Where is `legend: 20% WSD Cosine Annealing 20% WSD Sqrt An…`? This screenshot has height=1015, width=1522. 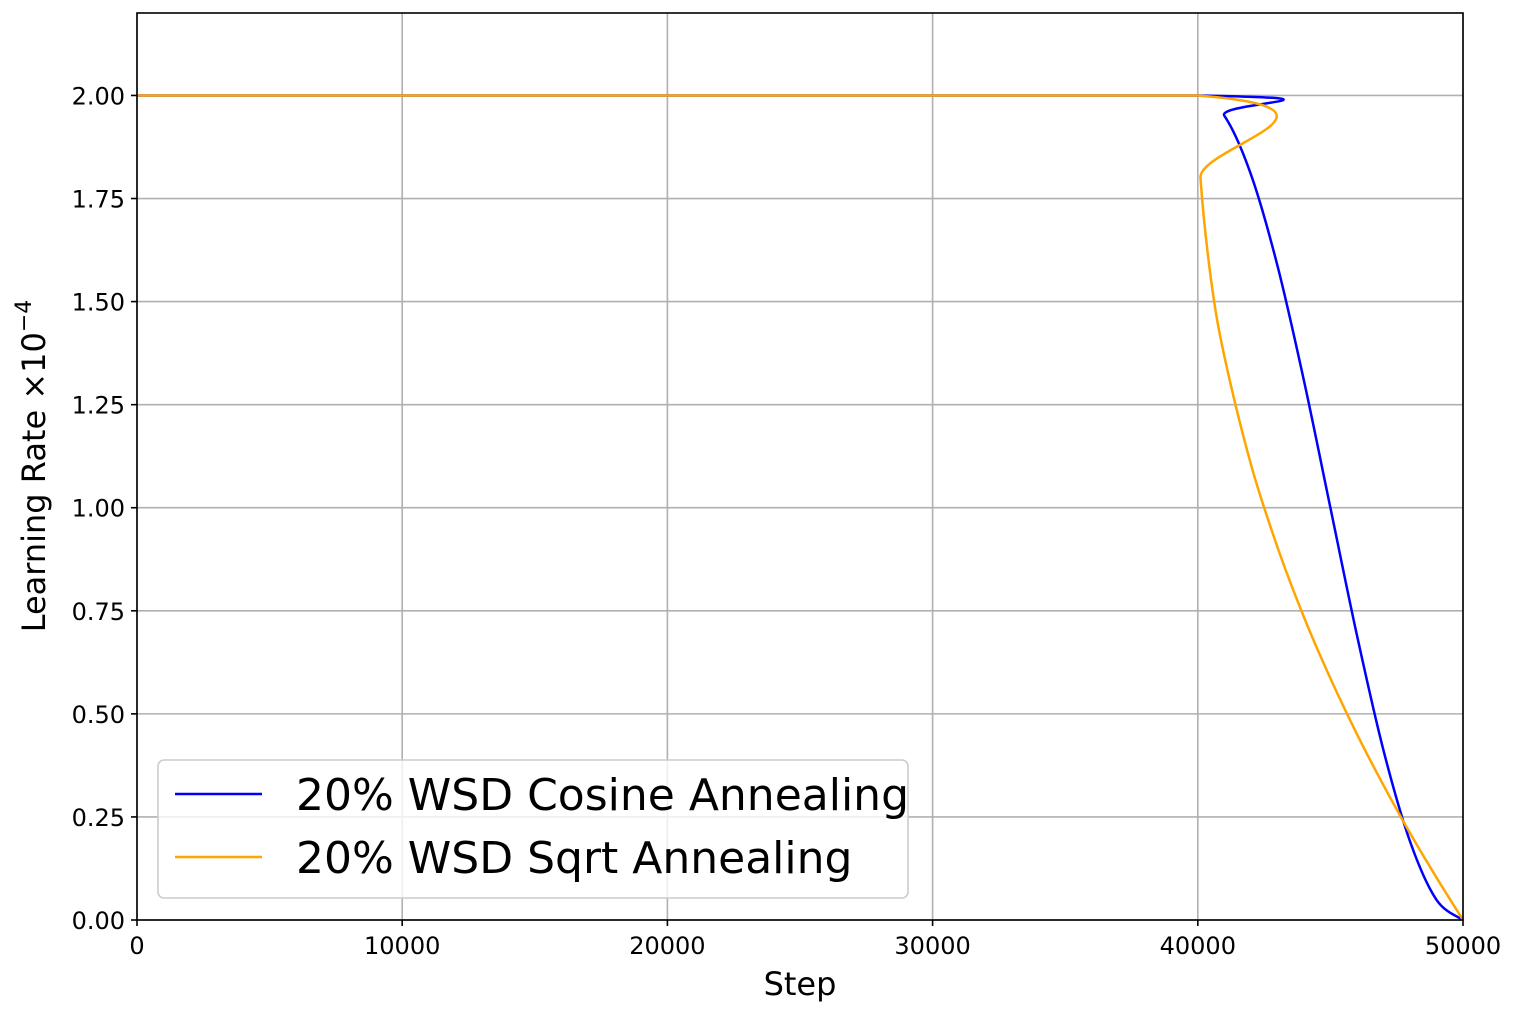
legend: 20% WSD Cosine Annealing 20% WSD Sqrt An… is located at coordinates (533, 829).